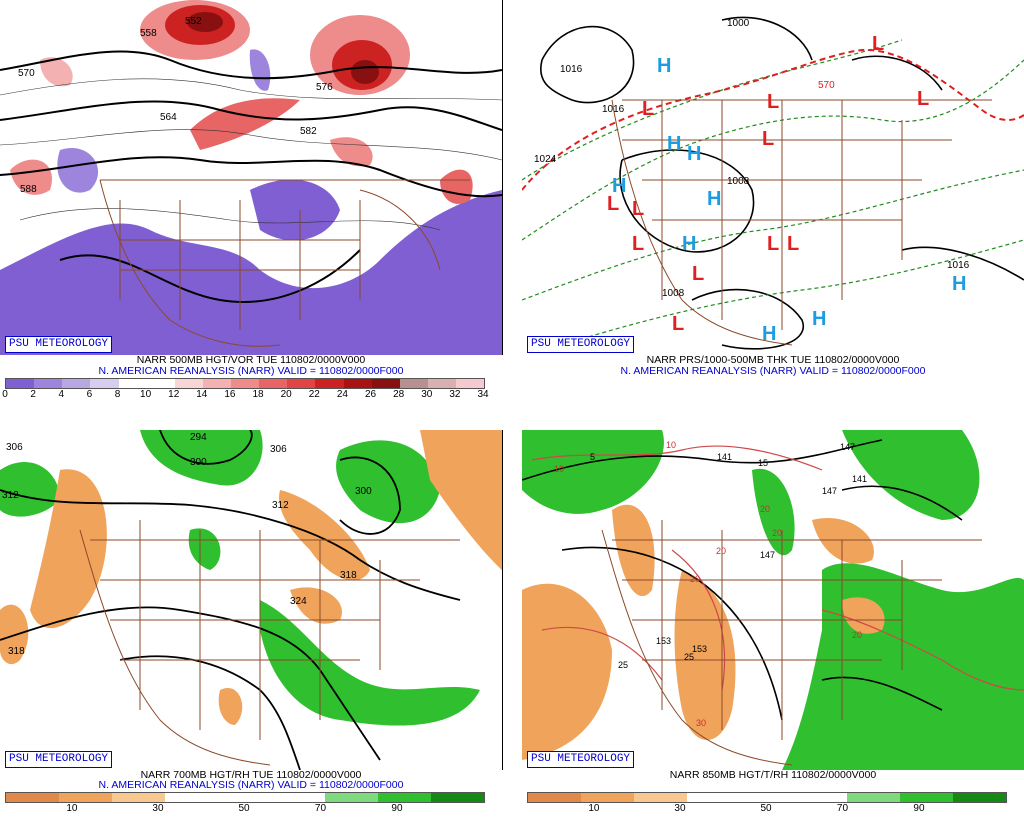  I want to click on scale-tick-label: 8, so click(117, 394).